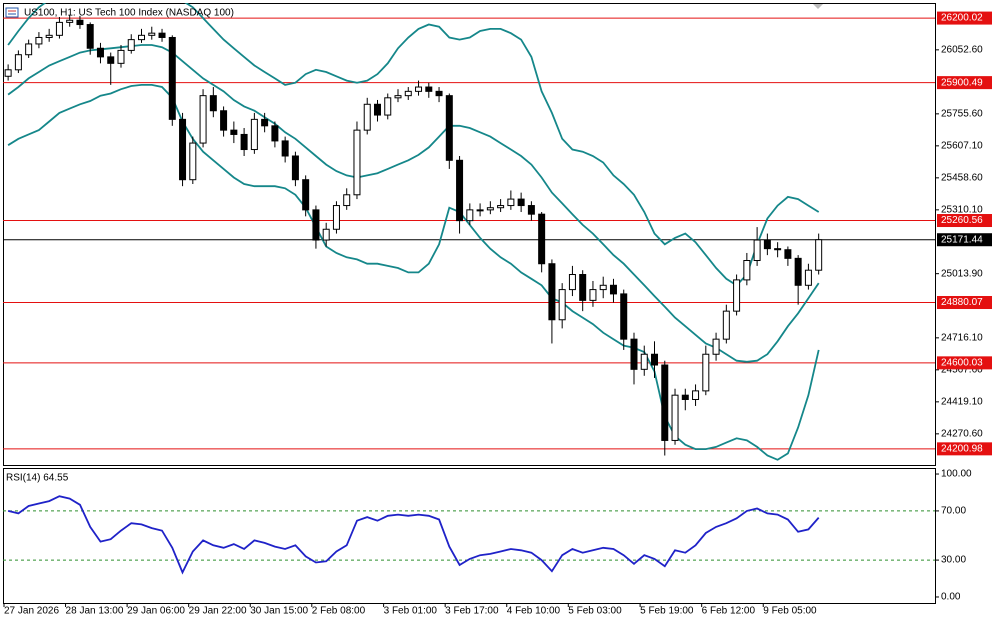  I want to click on level-label: 24200.98, so click(962, 448).